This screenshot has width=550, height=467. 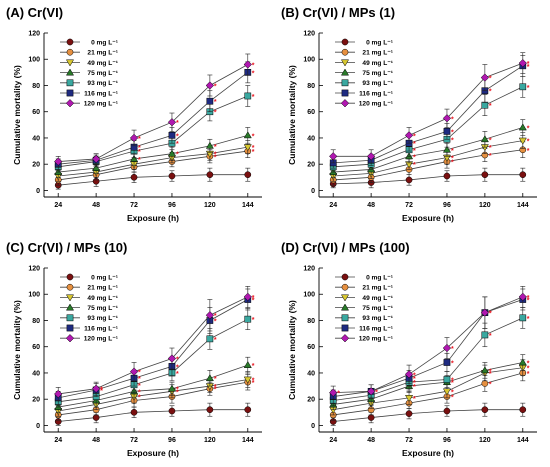 What do you see at coordinates (102, 73) in the screenshot?
I see `legend-label: 75 mg L⁻¹` at bounding box center [102, 73].